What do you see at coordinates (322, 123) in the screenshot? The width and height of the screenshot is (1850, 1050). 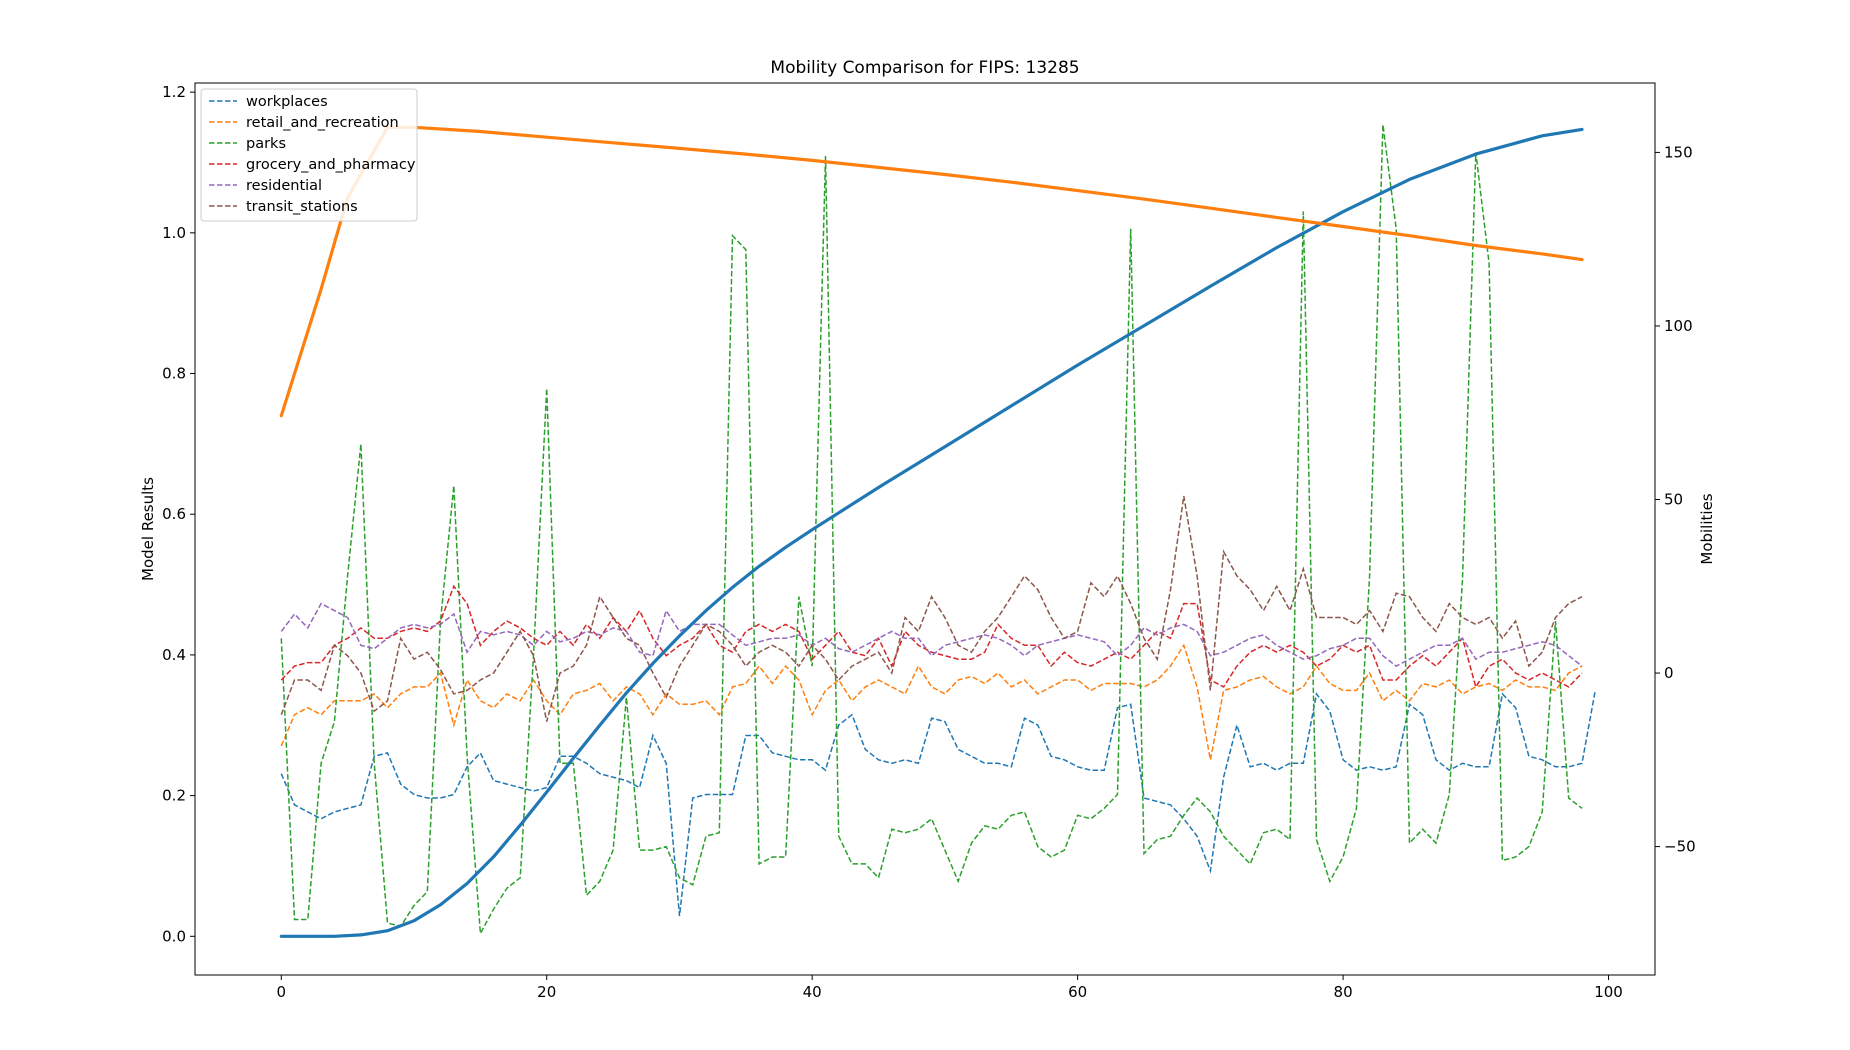 I see `legend-label-retail-and-recreation: retail_and_recreation` at bounding box center [322, 123].